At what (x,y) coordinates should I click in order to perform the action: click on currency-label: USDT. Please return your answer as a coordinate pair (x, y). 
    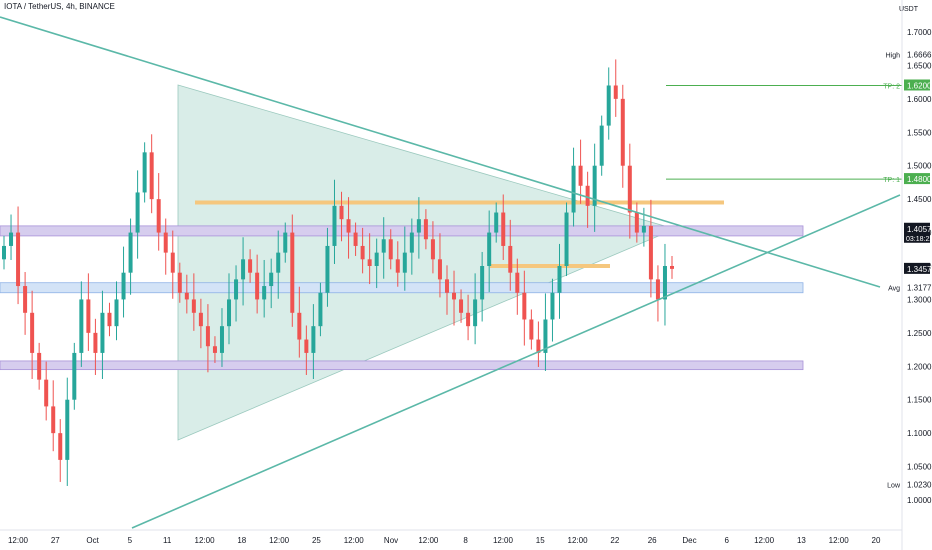
    Looking at the image, I should click on (908, 9).